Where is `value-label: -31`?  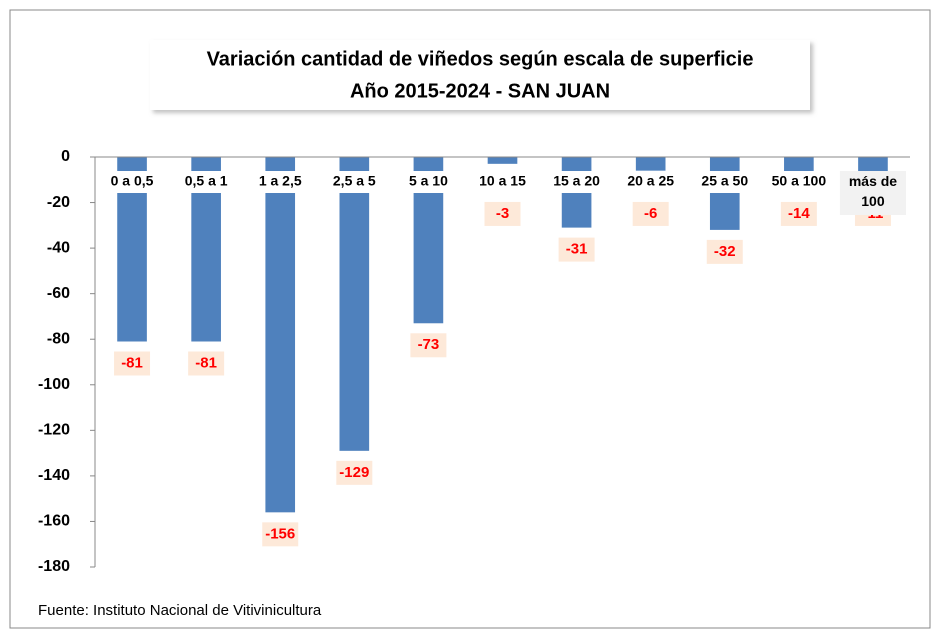
value-label: -31 is located at coordinates (577, 249).